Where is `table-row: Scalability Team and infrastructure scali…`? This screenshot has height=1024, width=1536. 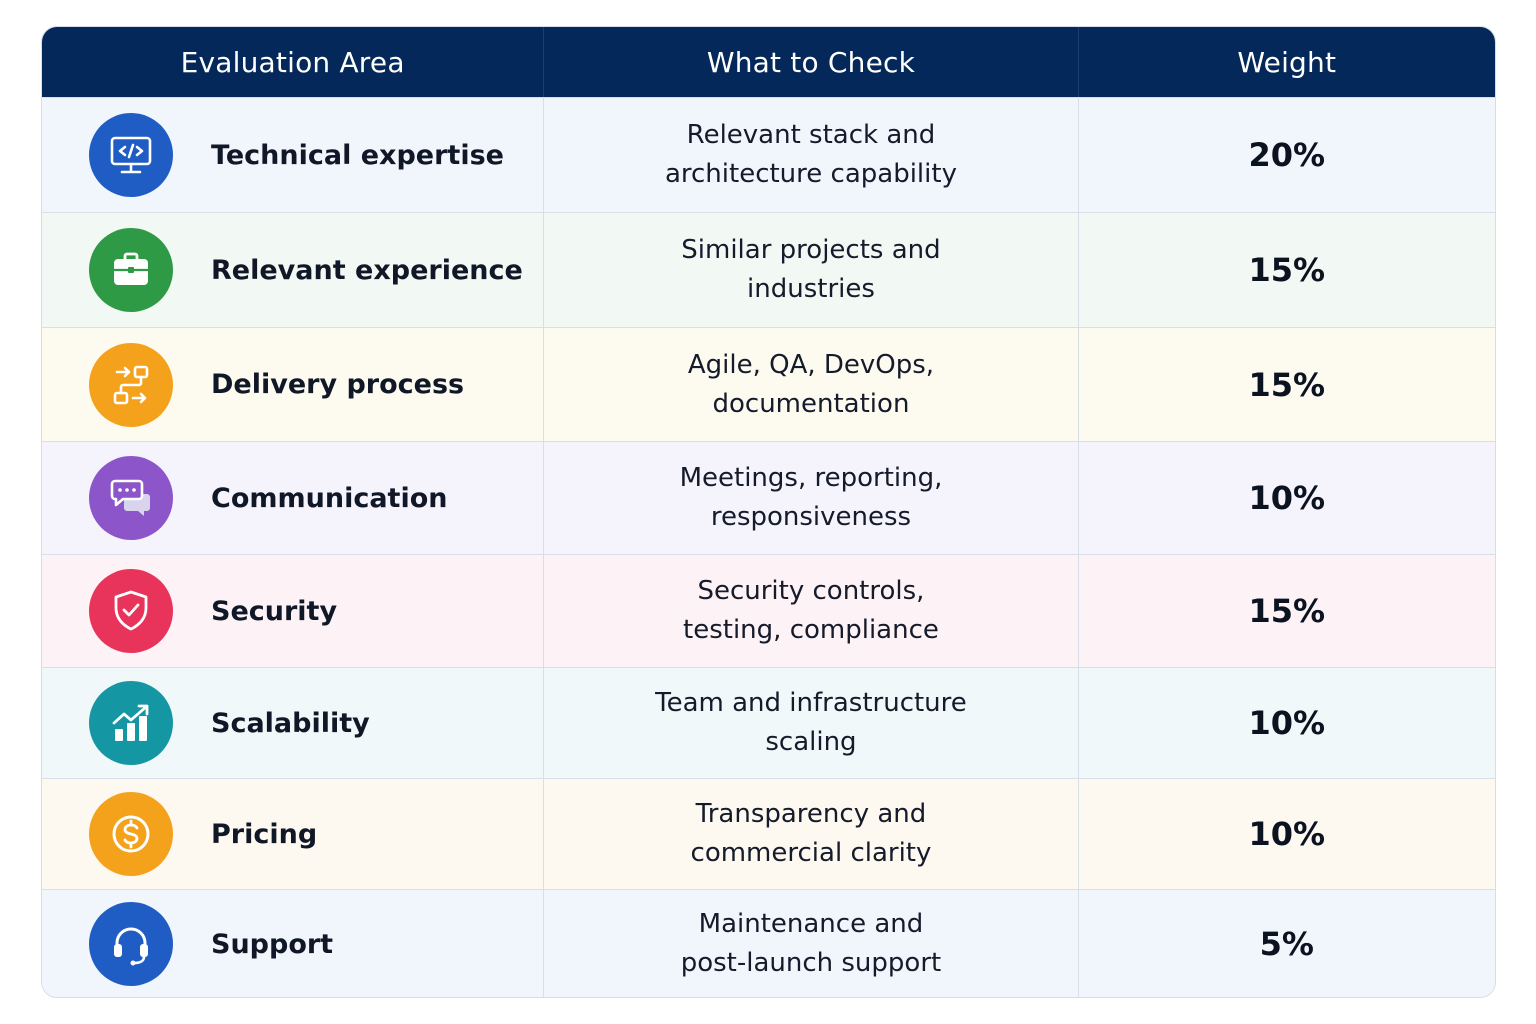 table-row: Scalability Team and infrastructure scali… is located at coordinates (768, 722).